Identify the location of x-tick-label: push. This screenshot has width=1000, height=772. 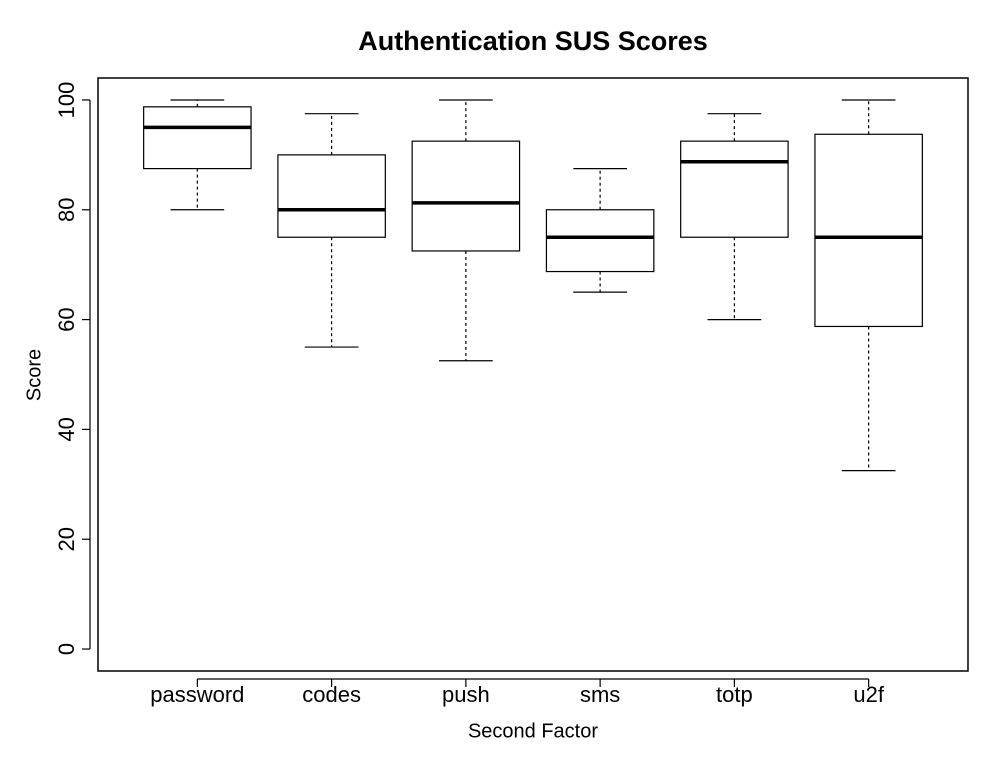
(466, 694).